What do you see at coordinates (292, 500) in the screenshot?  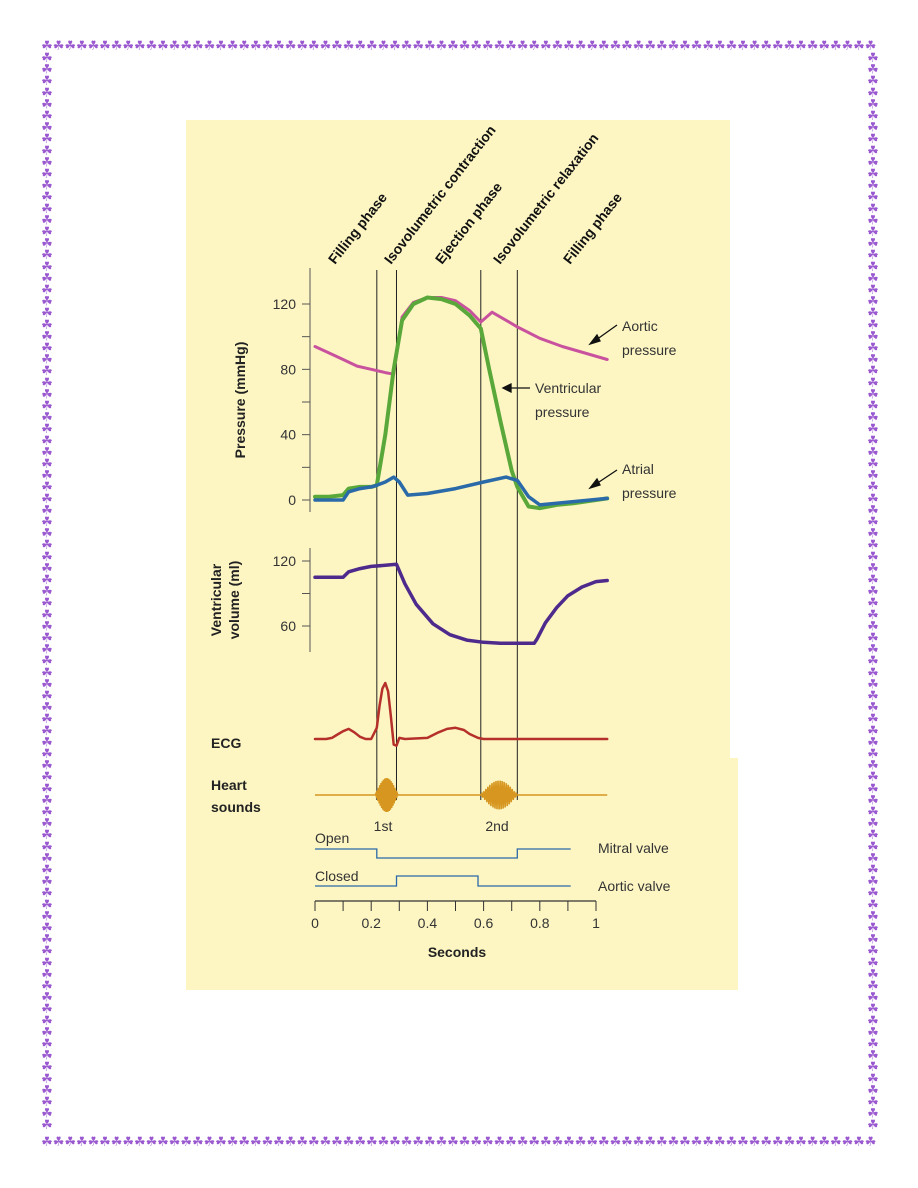 I see `pressure-y-tick-label: 0` at bounding box center [292, 500].